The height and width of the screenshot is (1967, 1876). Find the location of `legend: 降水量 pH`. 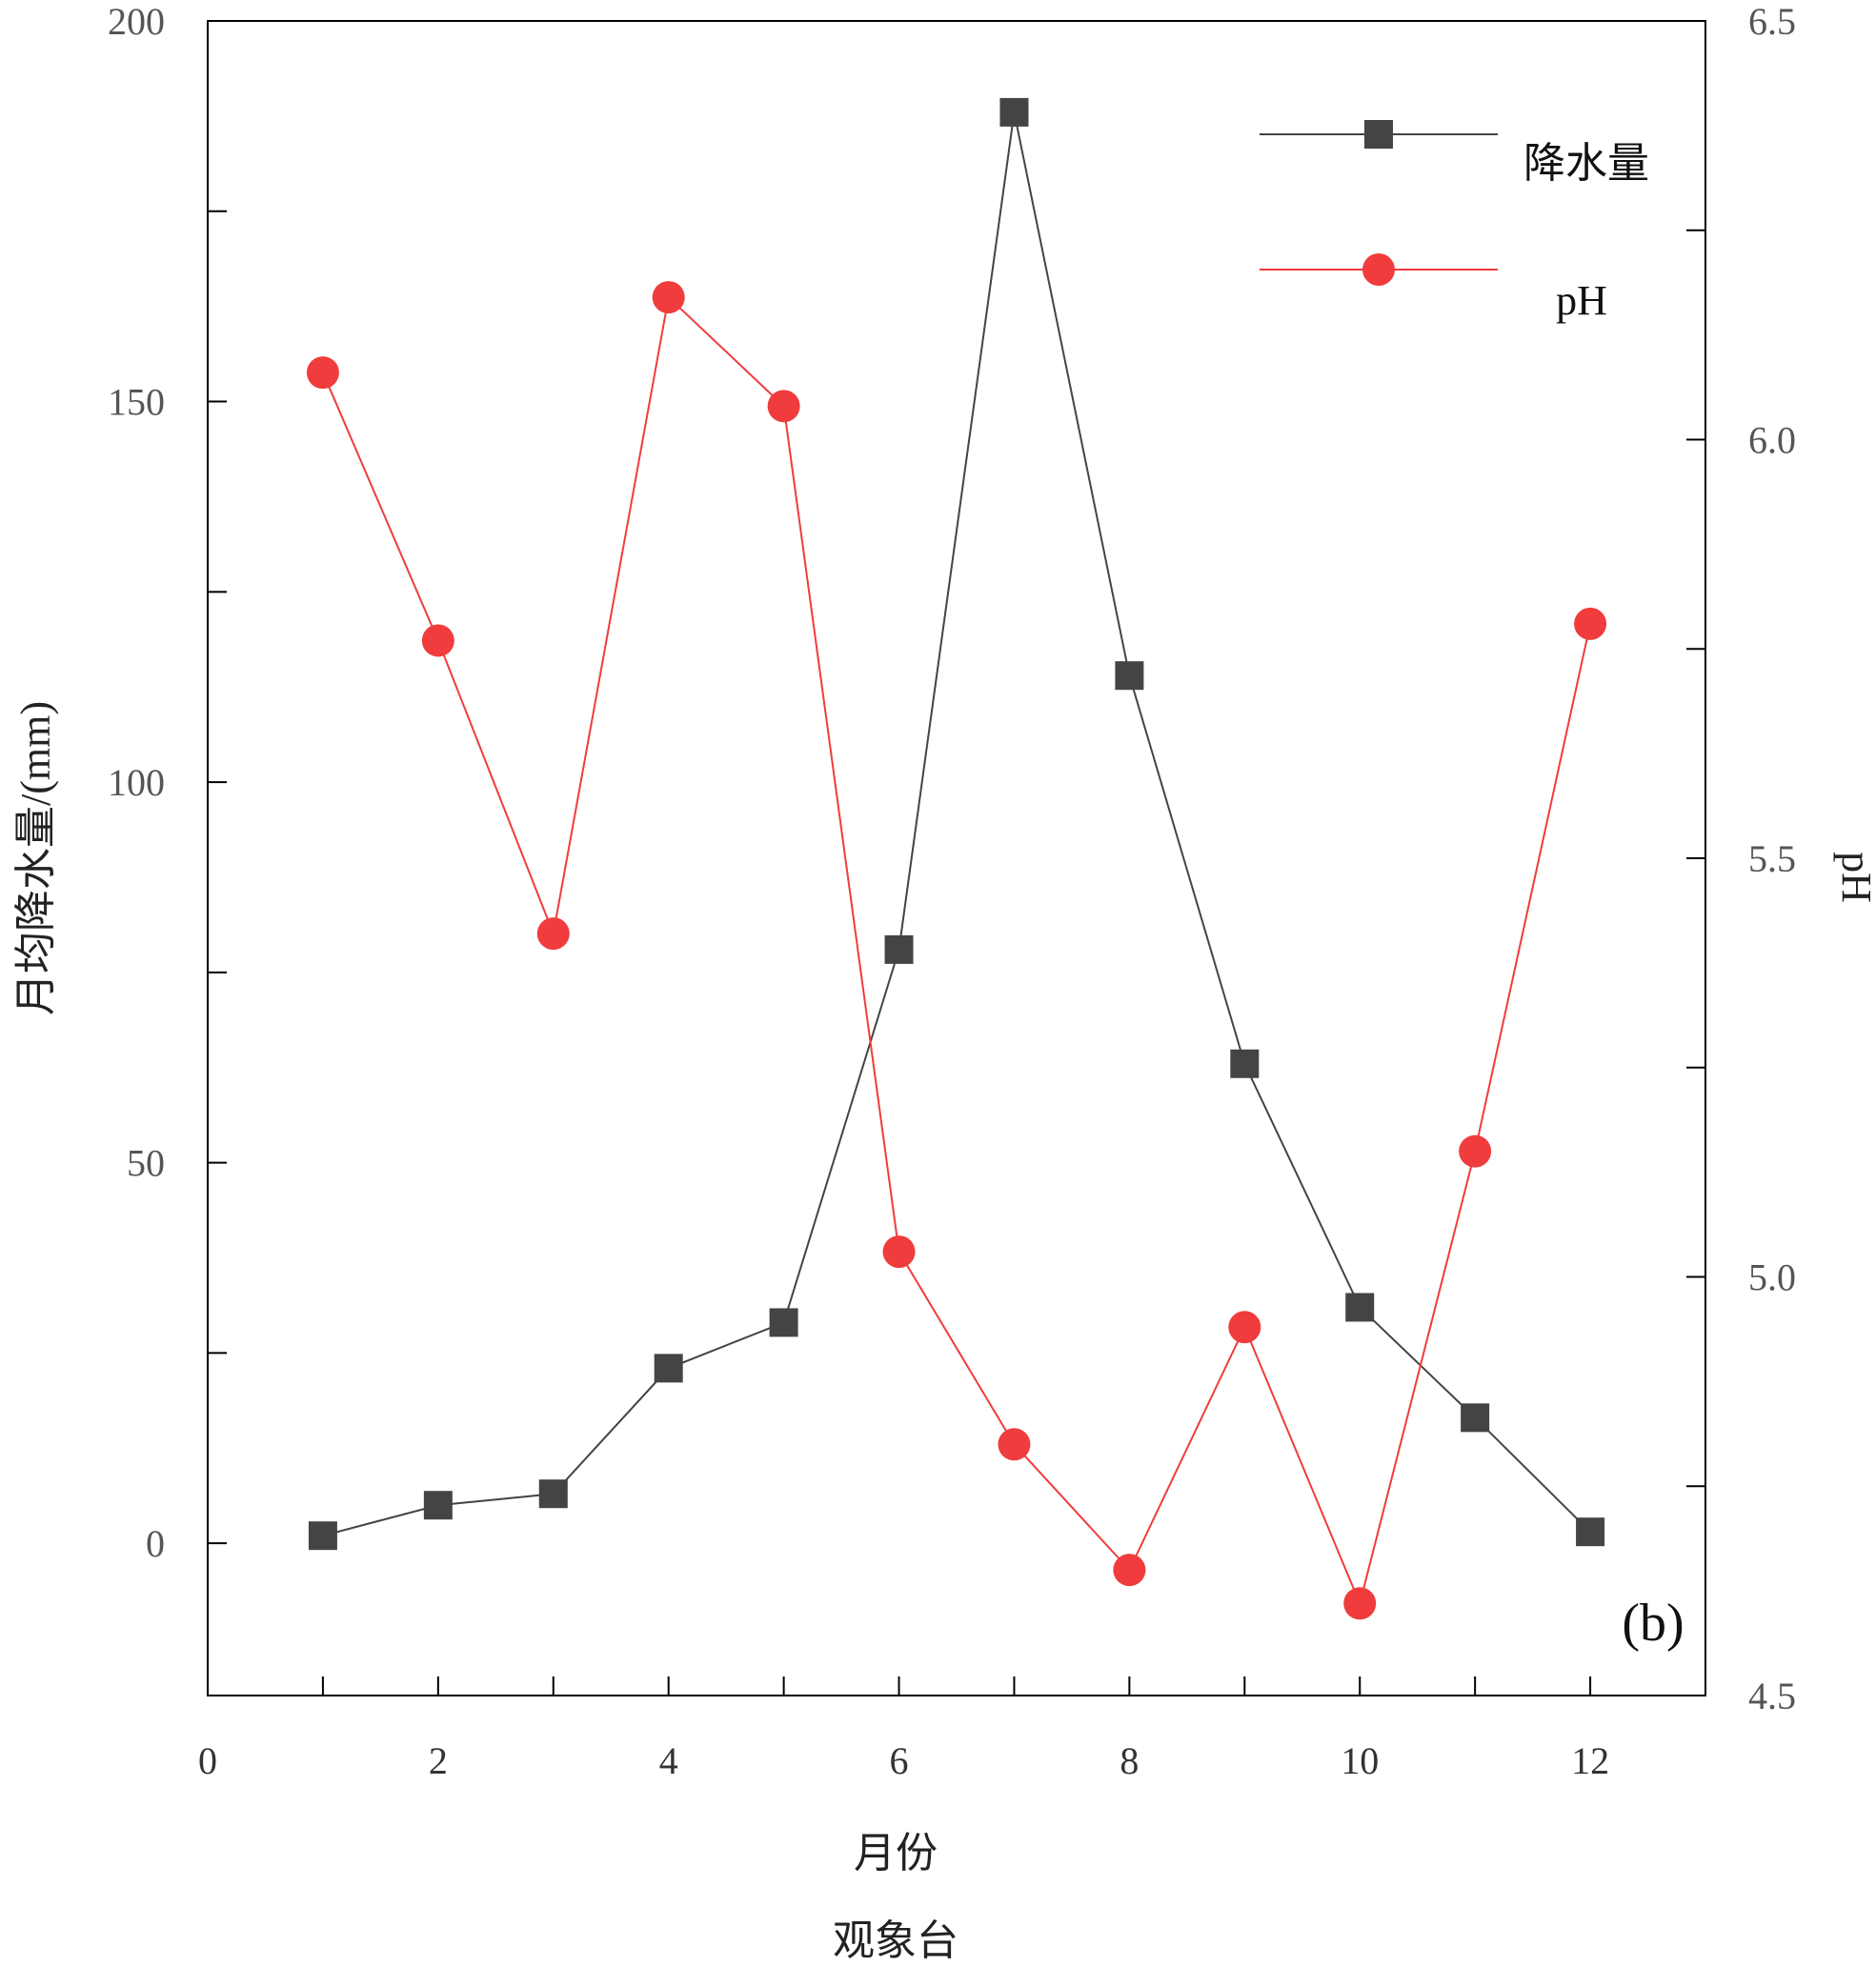

legend: 降水量 pH is located at coordinates (1454, 222).